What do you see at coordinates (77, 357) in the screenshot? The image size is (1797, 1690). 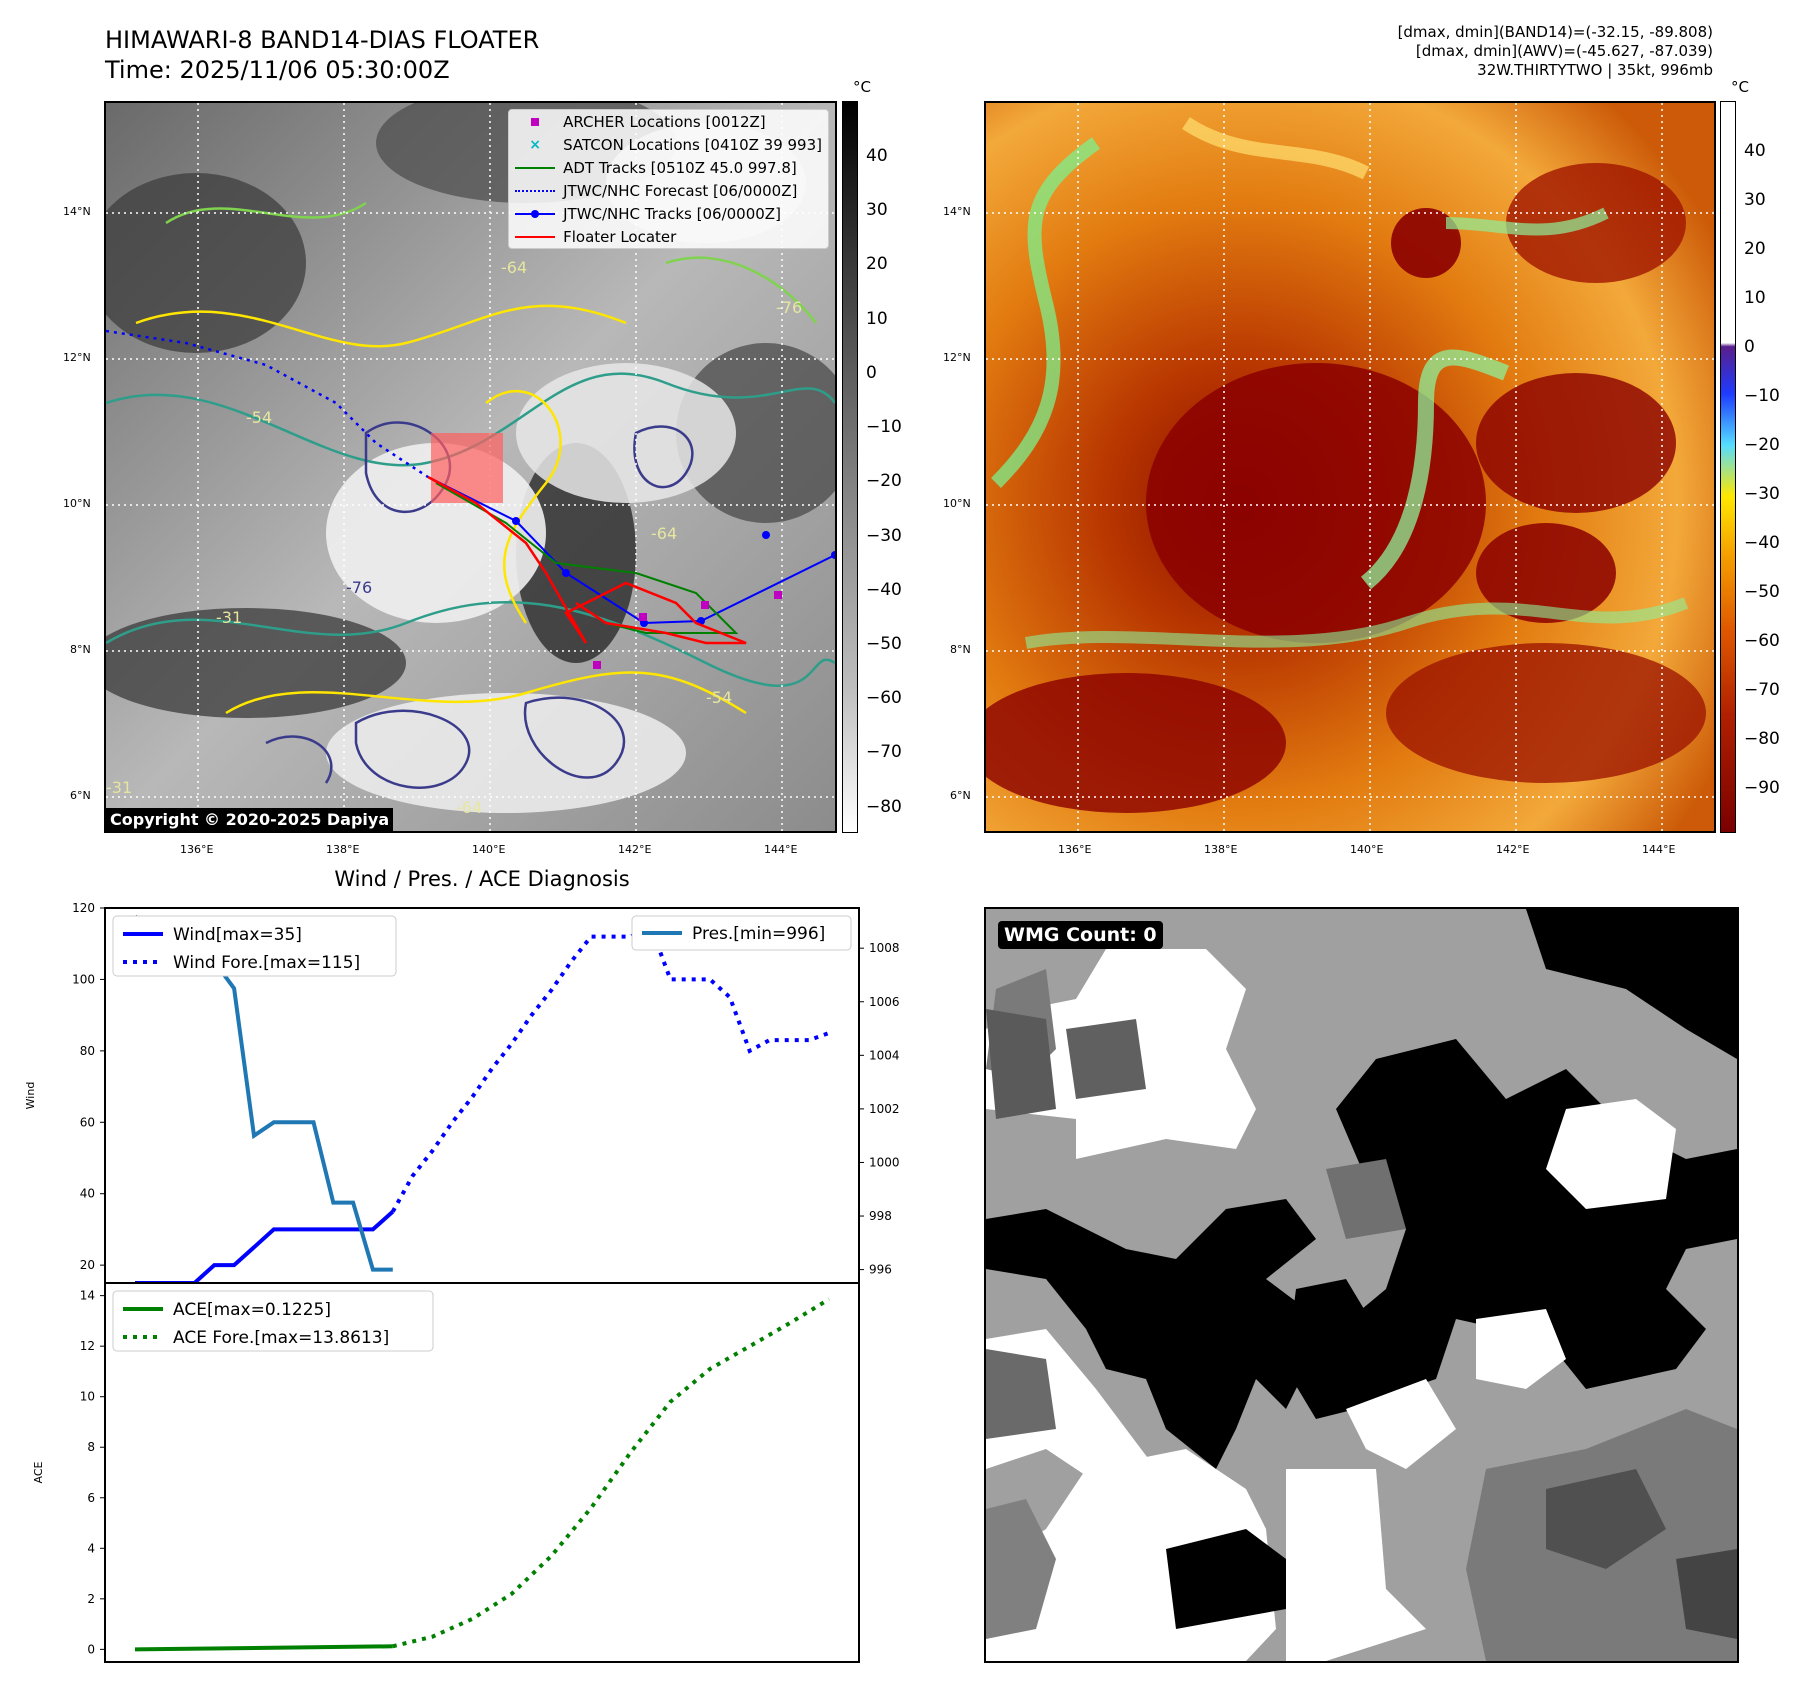 I see `lat-label: 12°N` at bounding box center [77, 357].